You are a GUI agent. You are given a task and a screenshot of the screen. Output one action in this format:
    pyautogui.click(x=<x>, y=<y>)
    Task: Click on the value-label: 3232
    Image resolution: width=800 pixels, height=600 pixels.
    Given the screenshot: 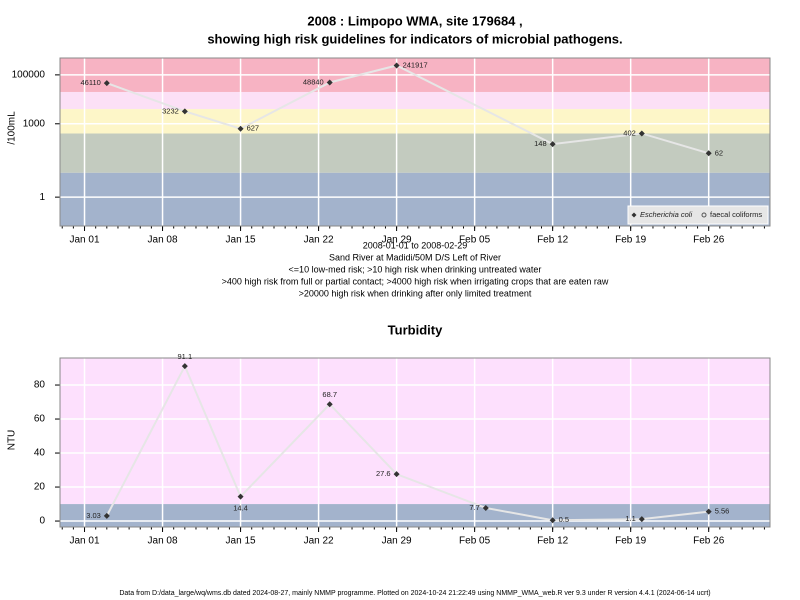 What is the action you would take?
    pyautogui.click(x=170, y=110)
    